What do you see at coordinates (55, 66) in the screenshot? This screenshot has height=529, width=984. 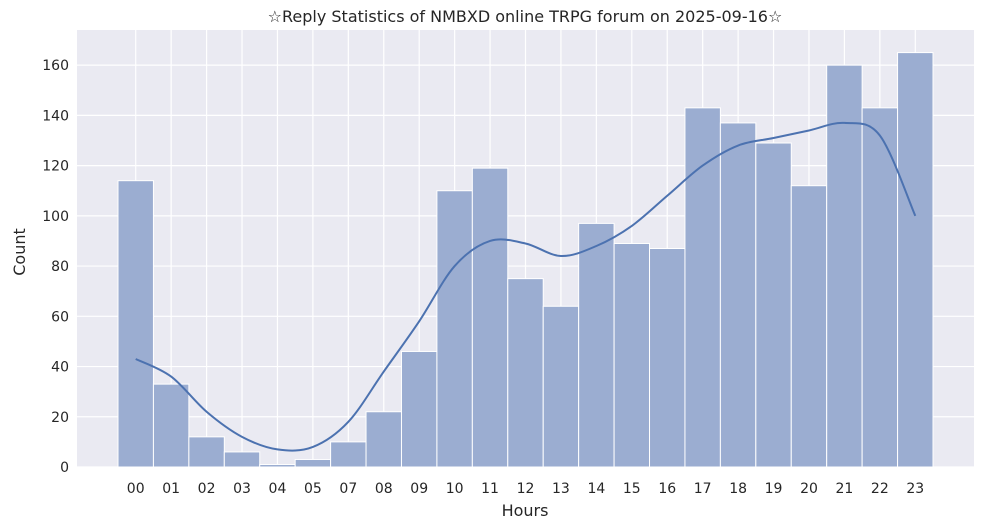 I see `y-tick-label: 160` at bounding box center [55, 66].